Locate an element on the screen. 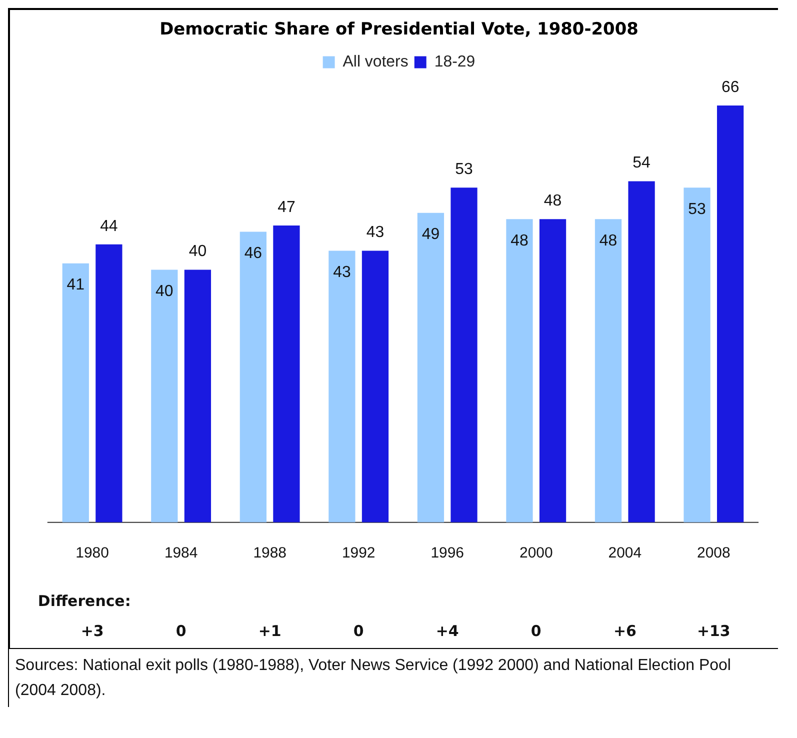  text: +3 is located at coordinates (92, 631).